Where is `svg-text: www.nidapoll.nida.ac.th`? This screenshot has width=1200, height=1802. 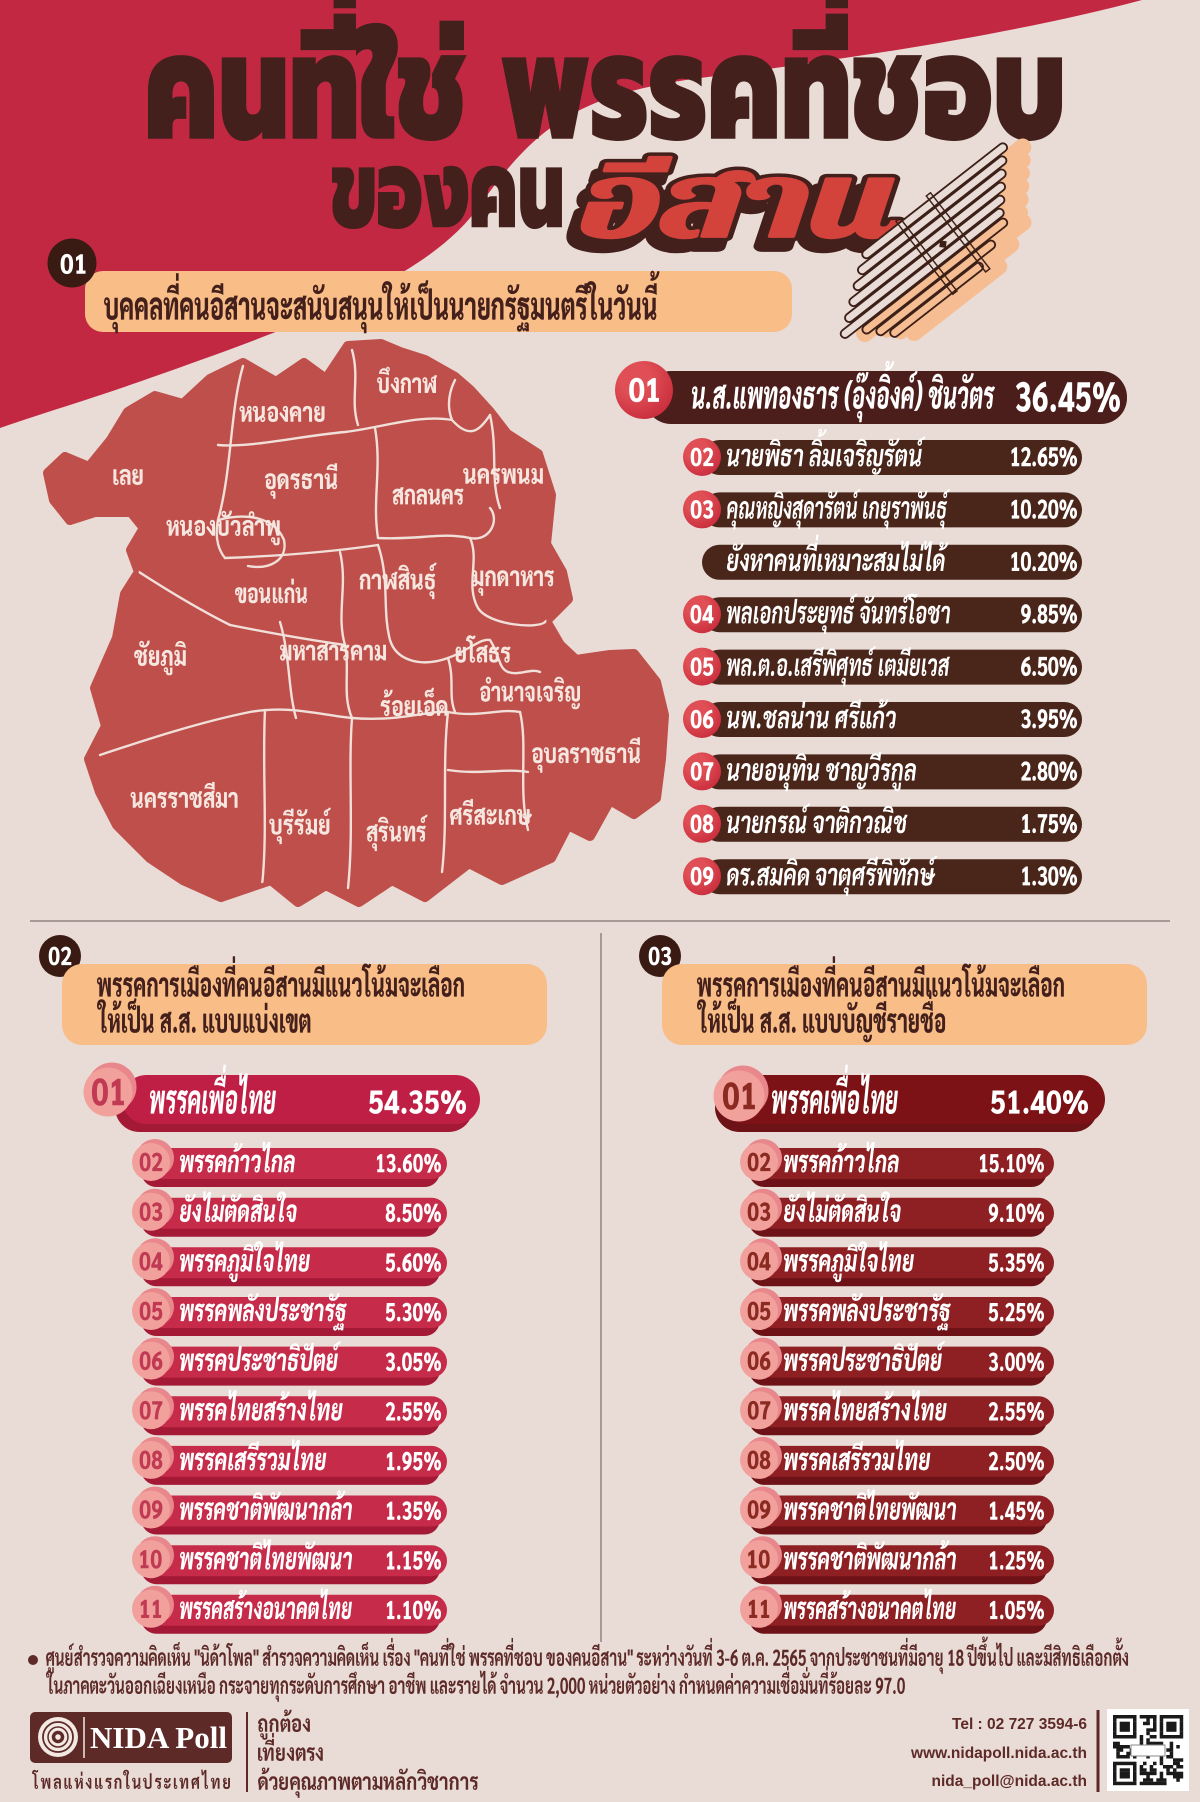 svg-text: www.nidapoll.nida.ac.th is located at coordinates (998, 1753).